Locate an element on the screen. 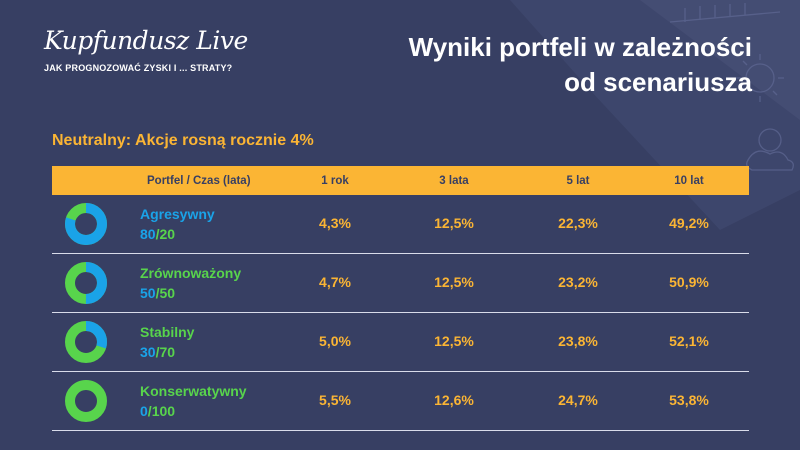 The height and width of the screenshot is (450, 800). allocation-donut-konserwatywny is located at coordinates (86, 401).